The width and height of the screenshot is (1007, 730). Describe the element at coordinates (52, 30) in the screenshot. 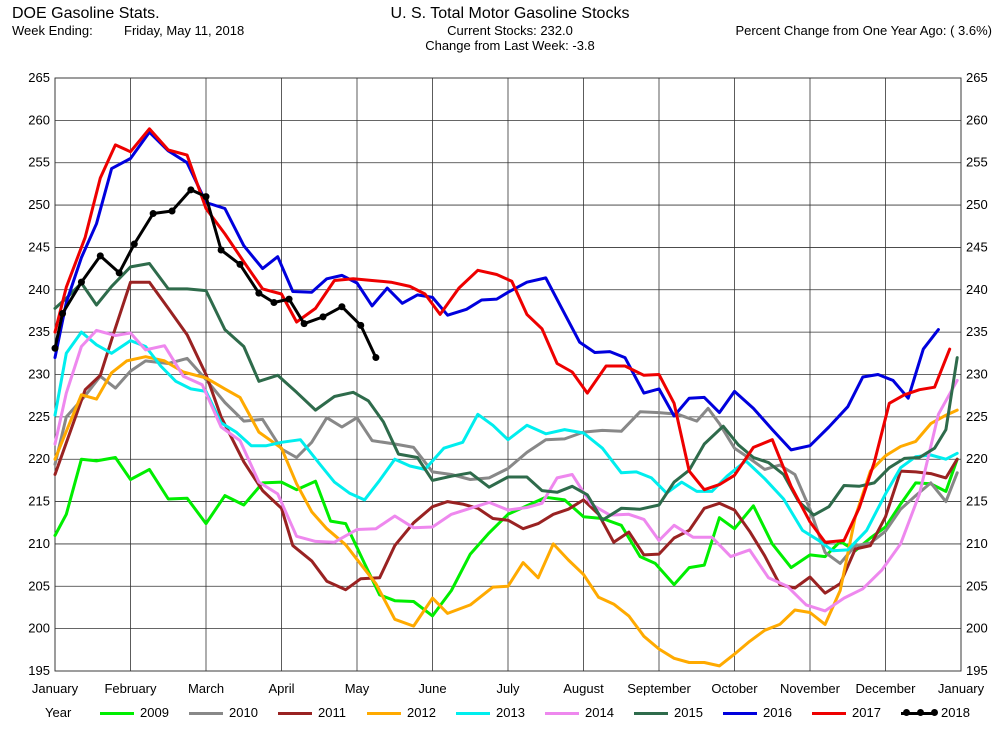

I see `week-ending-label: Week Ending:` at that location.